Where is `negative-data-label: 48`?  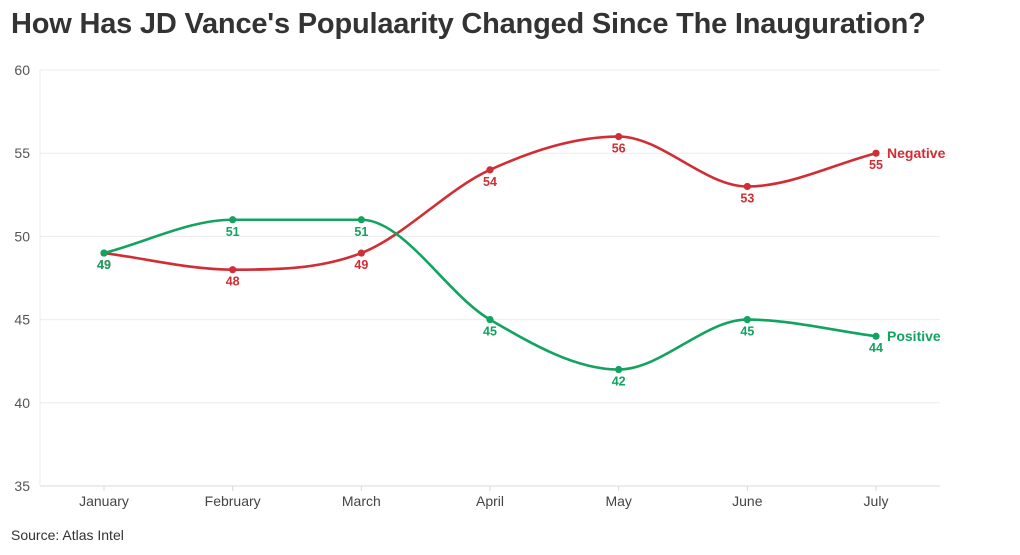 negative-data-label: 48 is located at coordinates (233, 282).